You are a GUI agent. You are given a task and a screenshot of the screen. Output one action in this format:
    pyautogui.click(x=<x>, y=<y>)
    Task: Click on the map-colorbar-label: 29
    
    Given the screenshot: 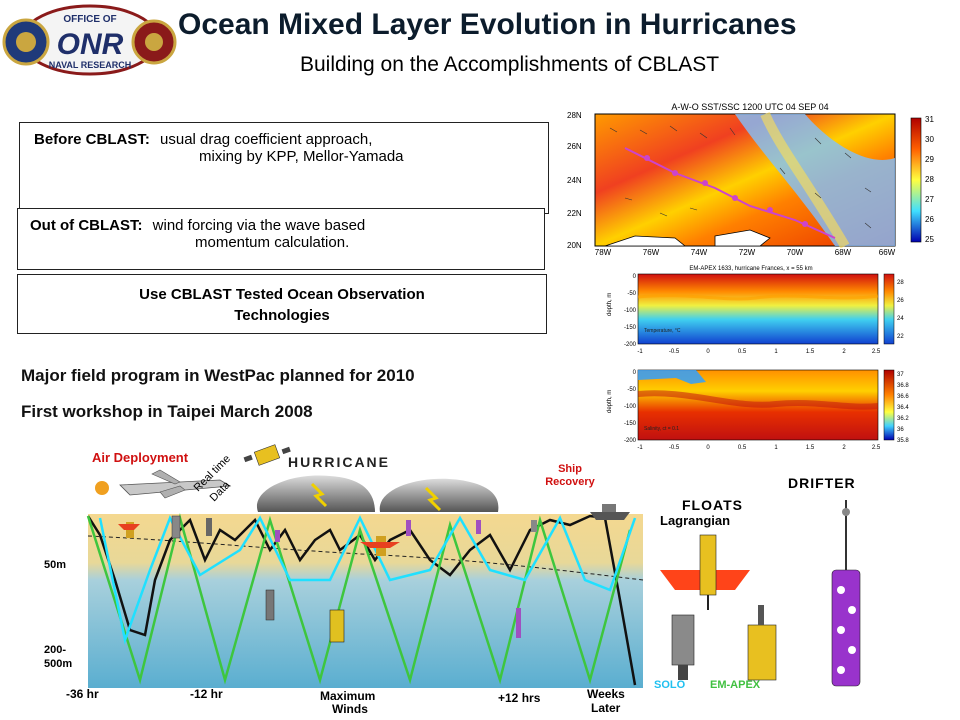 What is the action you would take?
    pyautogui.click(x=929, y=159)
    